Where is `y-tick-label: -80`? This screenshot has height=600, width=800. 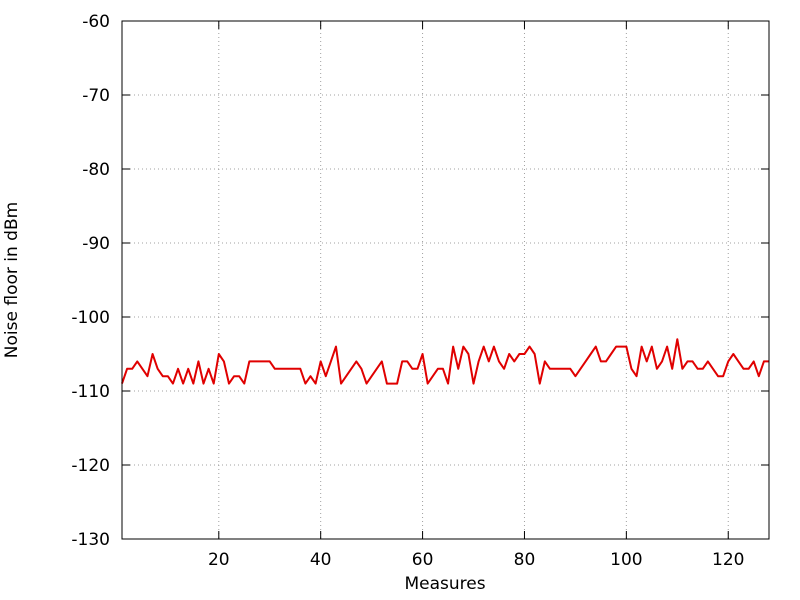
y-tick-label: -80 is located at coordinates (96, 170).